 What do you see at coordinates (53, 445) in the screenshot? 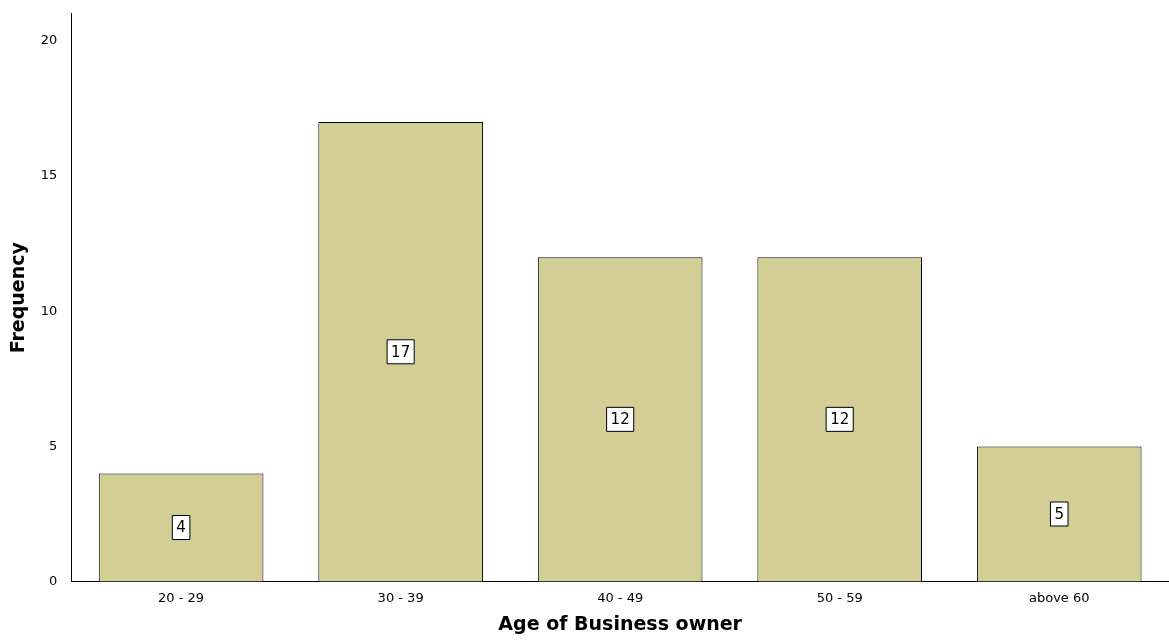
I see `y-tick-label: 5` at bounding box center [53, 445].